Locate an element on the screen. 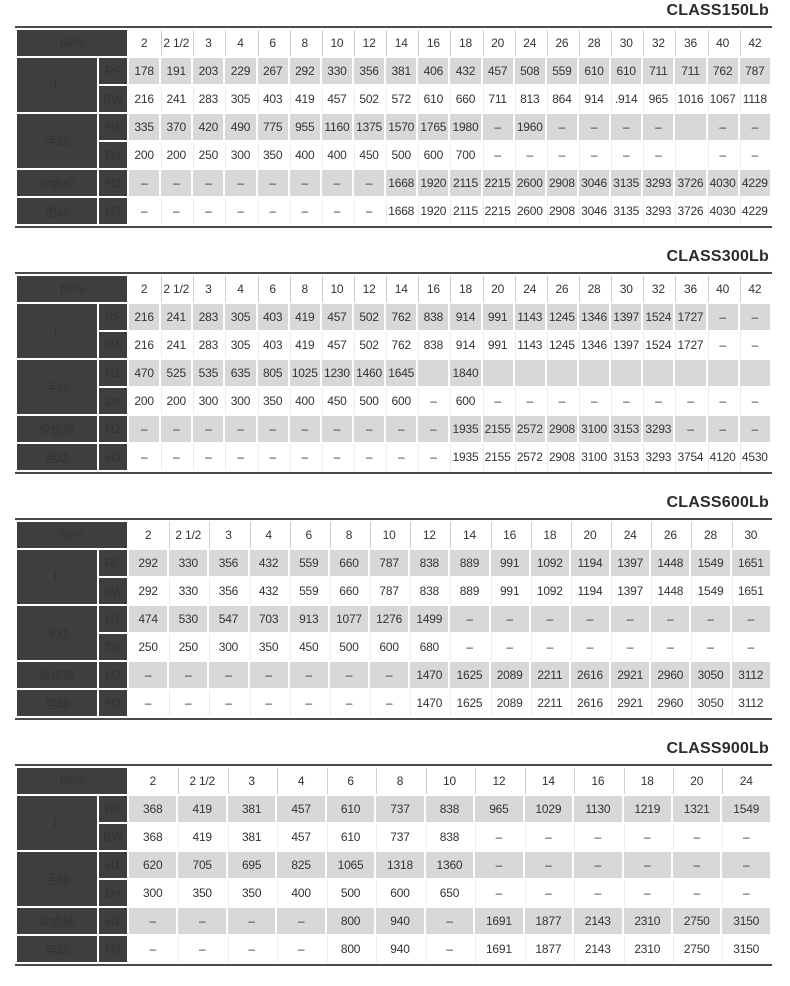 Image resolution: width=790 pixels, height=986 pixels. value-cell: 1549 is located at coordinates (710, 563).